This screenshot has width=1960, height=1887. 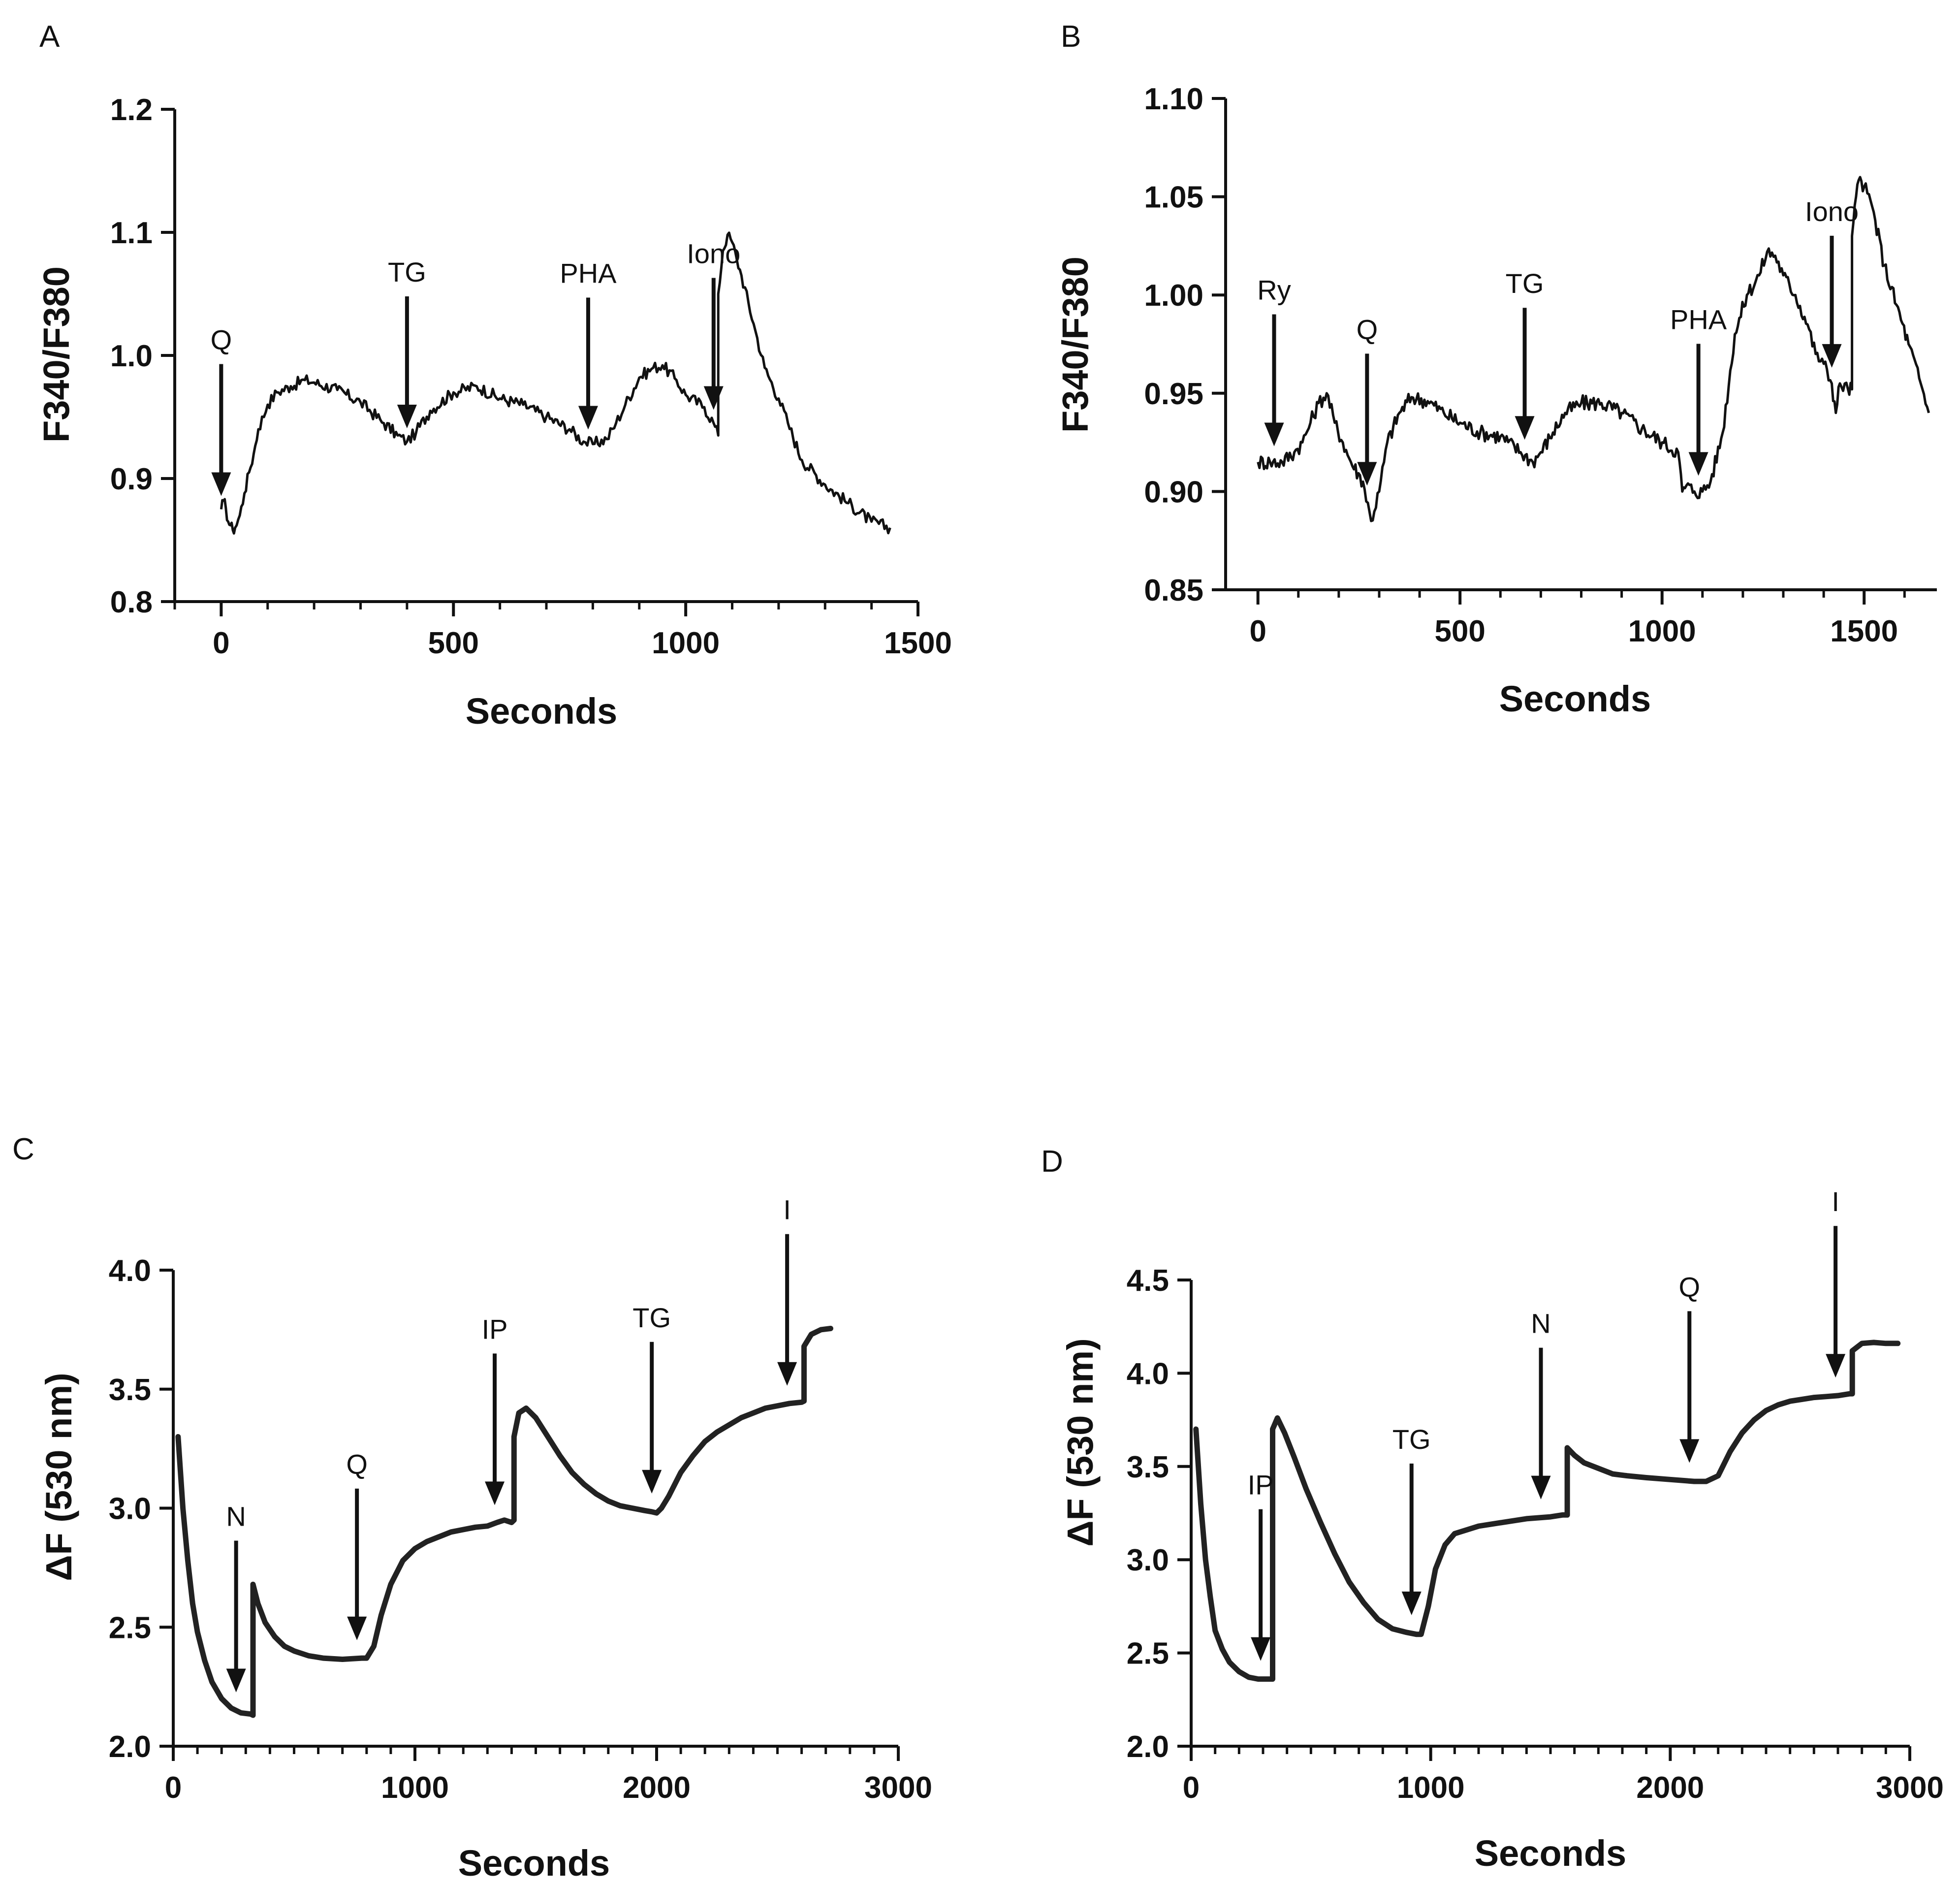 I want to click on panel-d-axes, so click(x=1550, y=1514).